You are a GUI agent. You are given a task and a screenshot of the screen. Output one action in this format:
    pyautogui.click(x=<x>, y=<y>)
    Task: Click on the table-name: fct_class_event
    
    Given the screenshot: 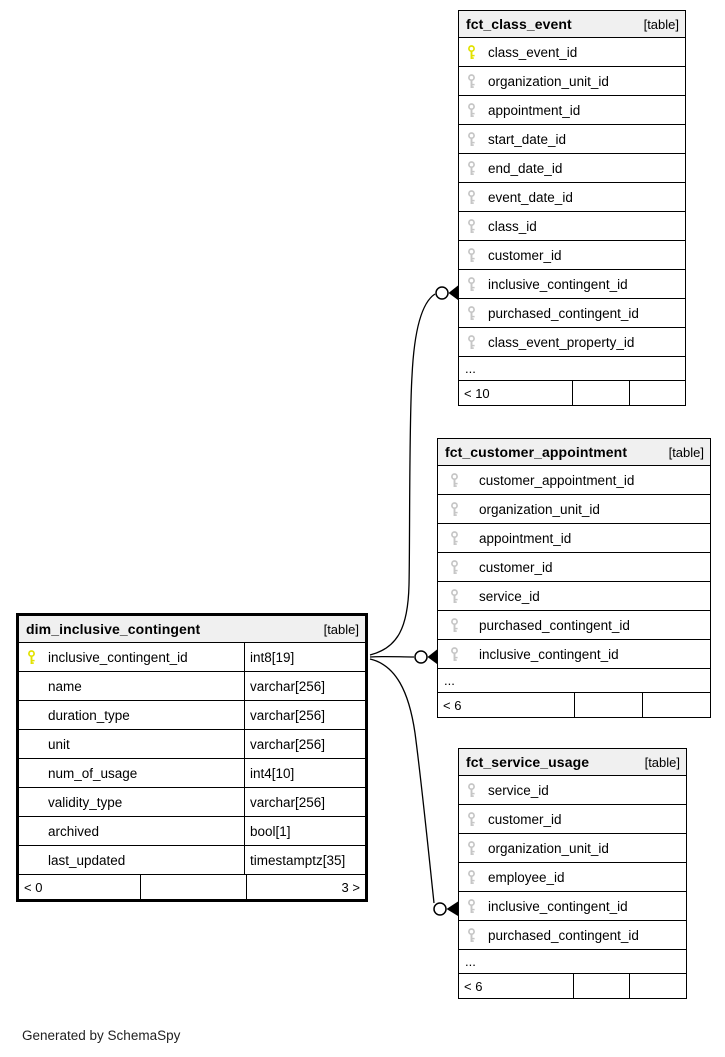 What is the action you would take?
    pyautogui.click(x=519, y=24)
    